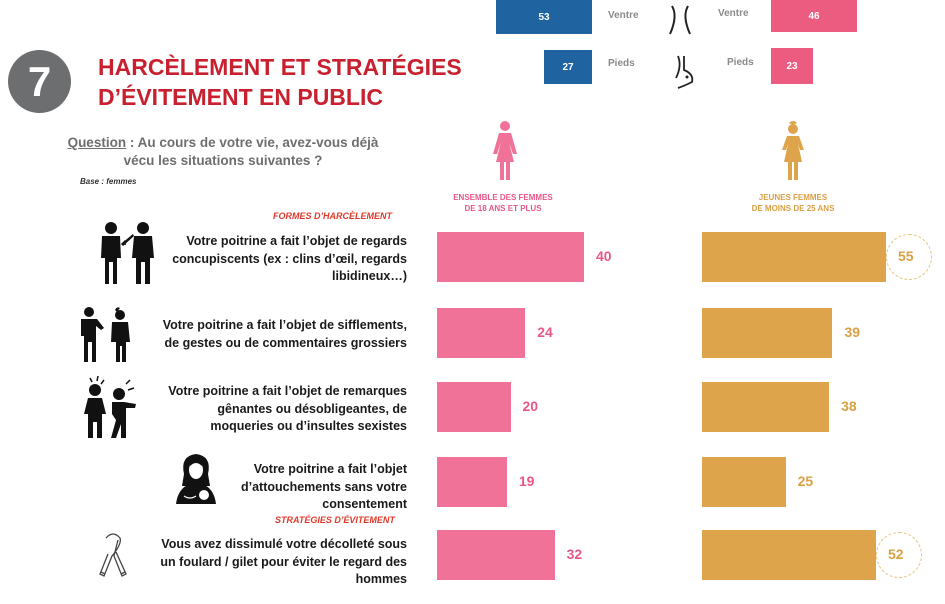 This screenshot has height=604, width=945. Describe the element at coordinates (680, 20) in the screenshot. I see `waist-icon` at that location.